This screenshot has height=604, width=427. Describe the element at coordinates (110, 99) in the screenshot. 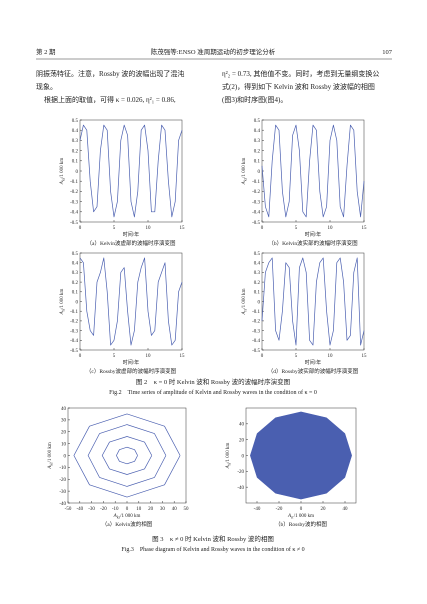

I see `paragraph-line: 根据上面的取值，可得 κ = 0.026, η²₁ = 0.86,` at that location.